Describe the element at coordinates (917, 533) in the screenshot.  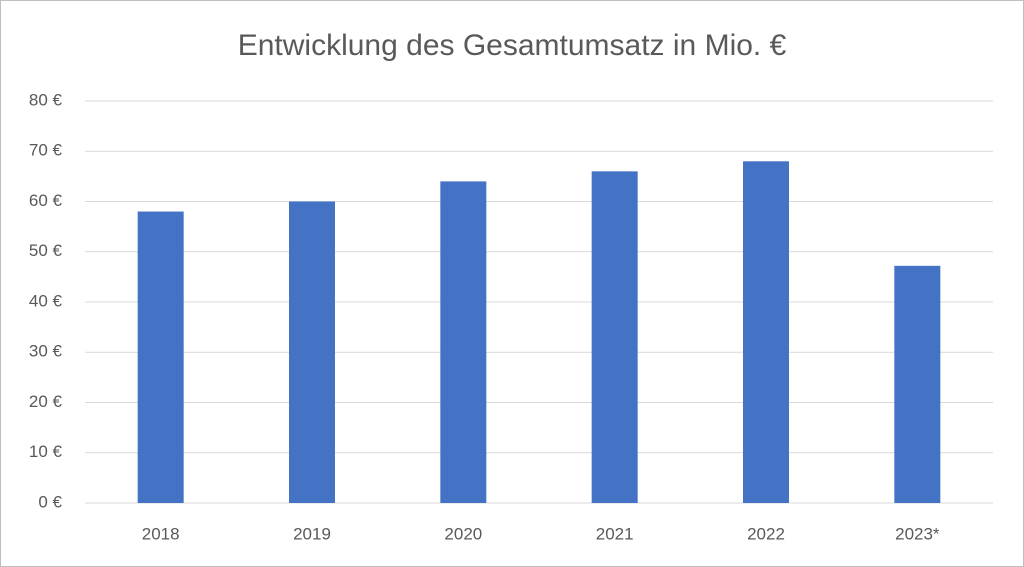
I see `x-tick-label: 2023*` at that location.